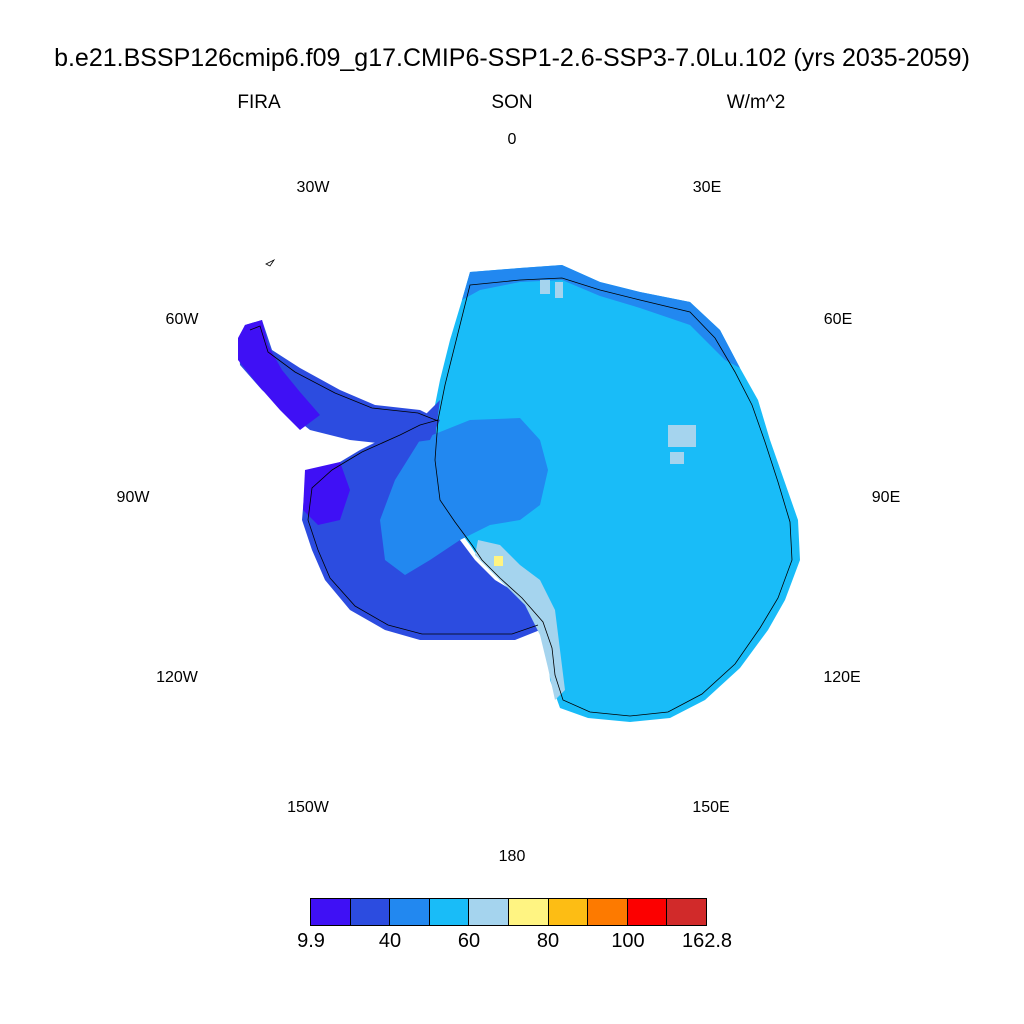 The image size is (1024, 1024). Describe the element at coordinates (512, 139) in the screenshot. I see `lon-label-0: 0` at that location.